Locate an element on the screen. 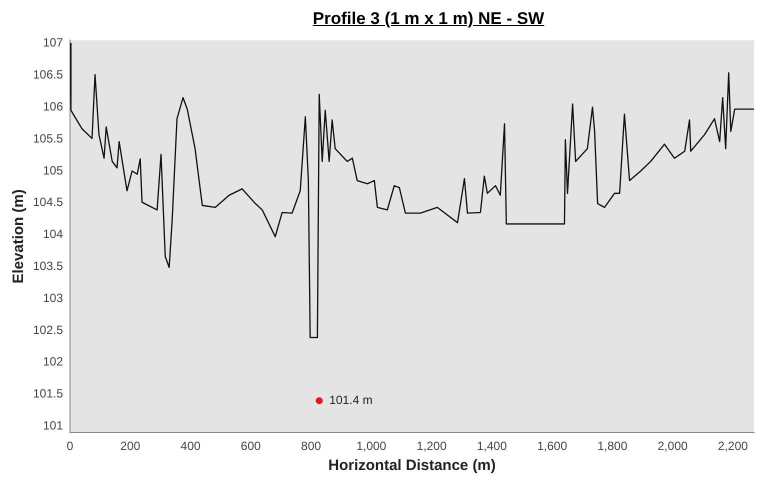 The width and height of the screenshot is (767, 483). y-tick-label: 105 is located at coordinates (53, 170).